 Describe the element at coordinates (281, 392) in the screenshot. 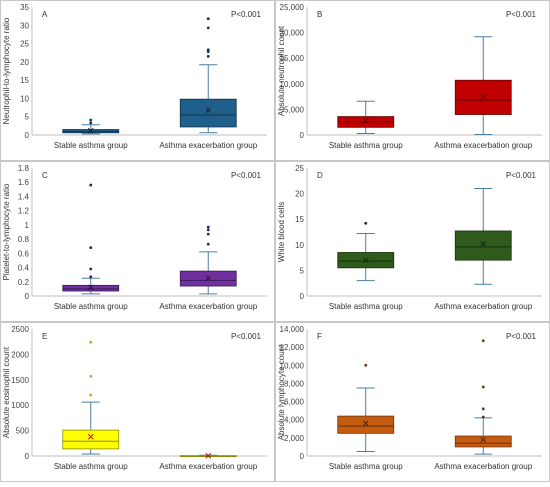

I see `y-axis-label: Absolute lymphocyte count` at that location.